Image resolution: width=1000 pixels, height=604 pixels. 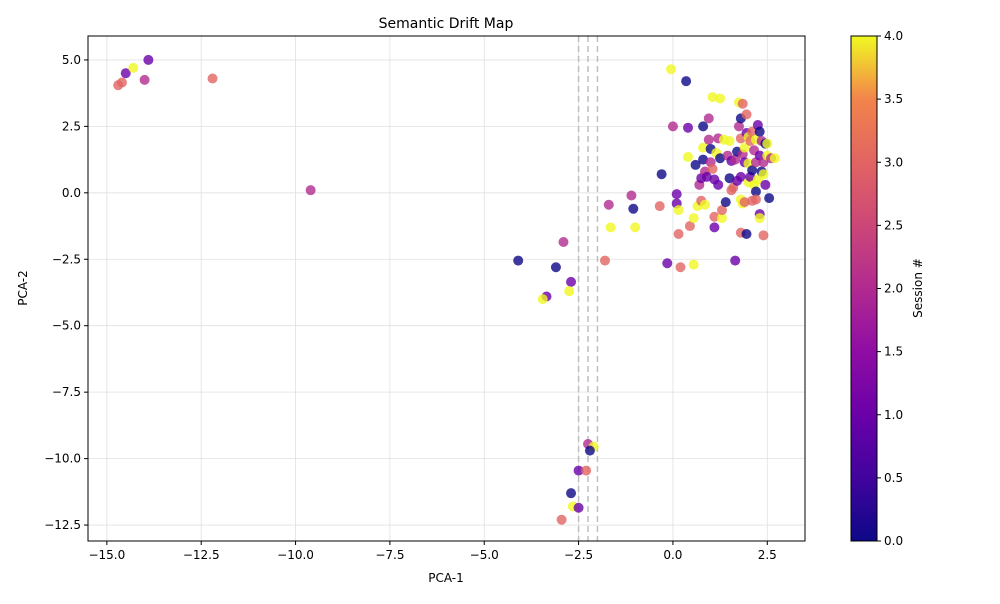 I want to click on colorbar: 0.0 0.5 1.0 1.5 2.0 2.5 3.0 3.5 4.0 Session #, so click(x=887, y=288).